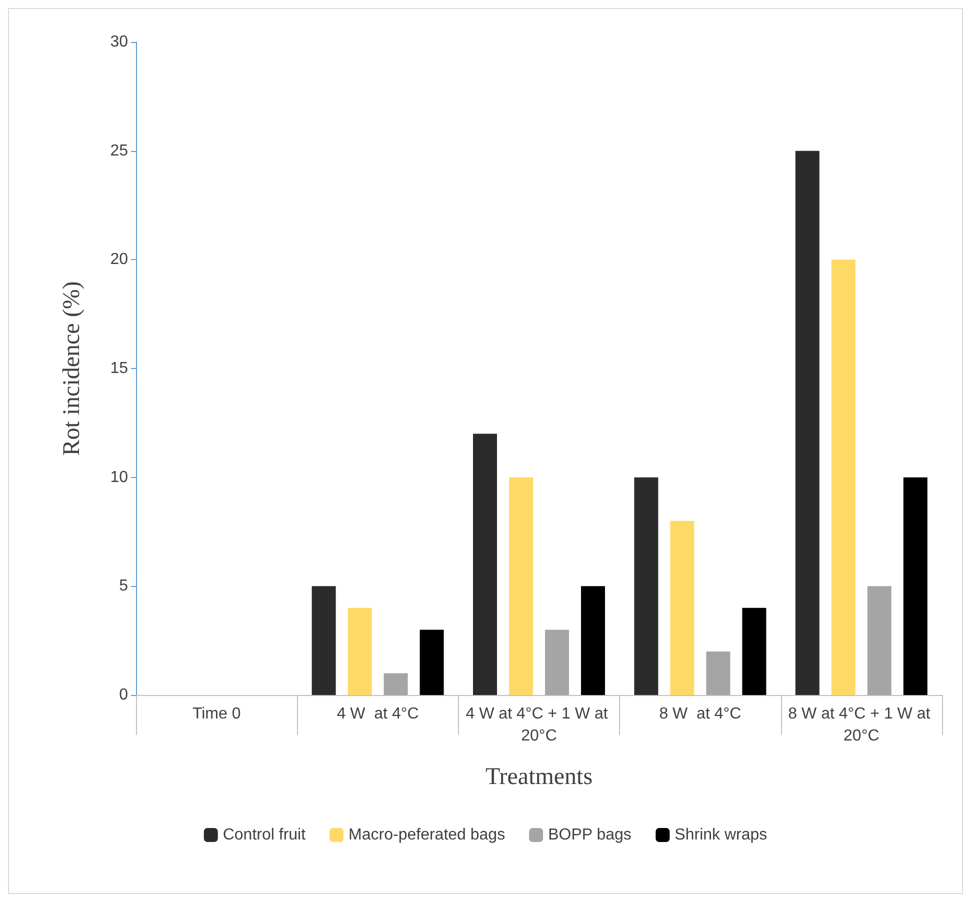  I want to click on y-tick-label: 30, so click(119, 42).